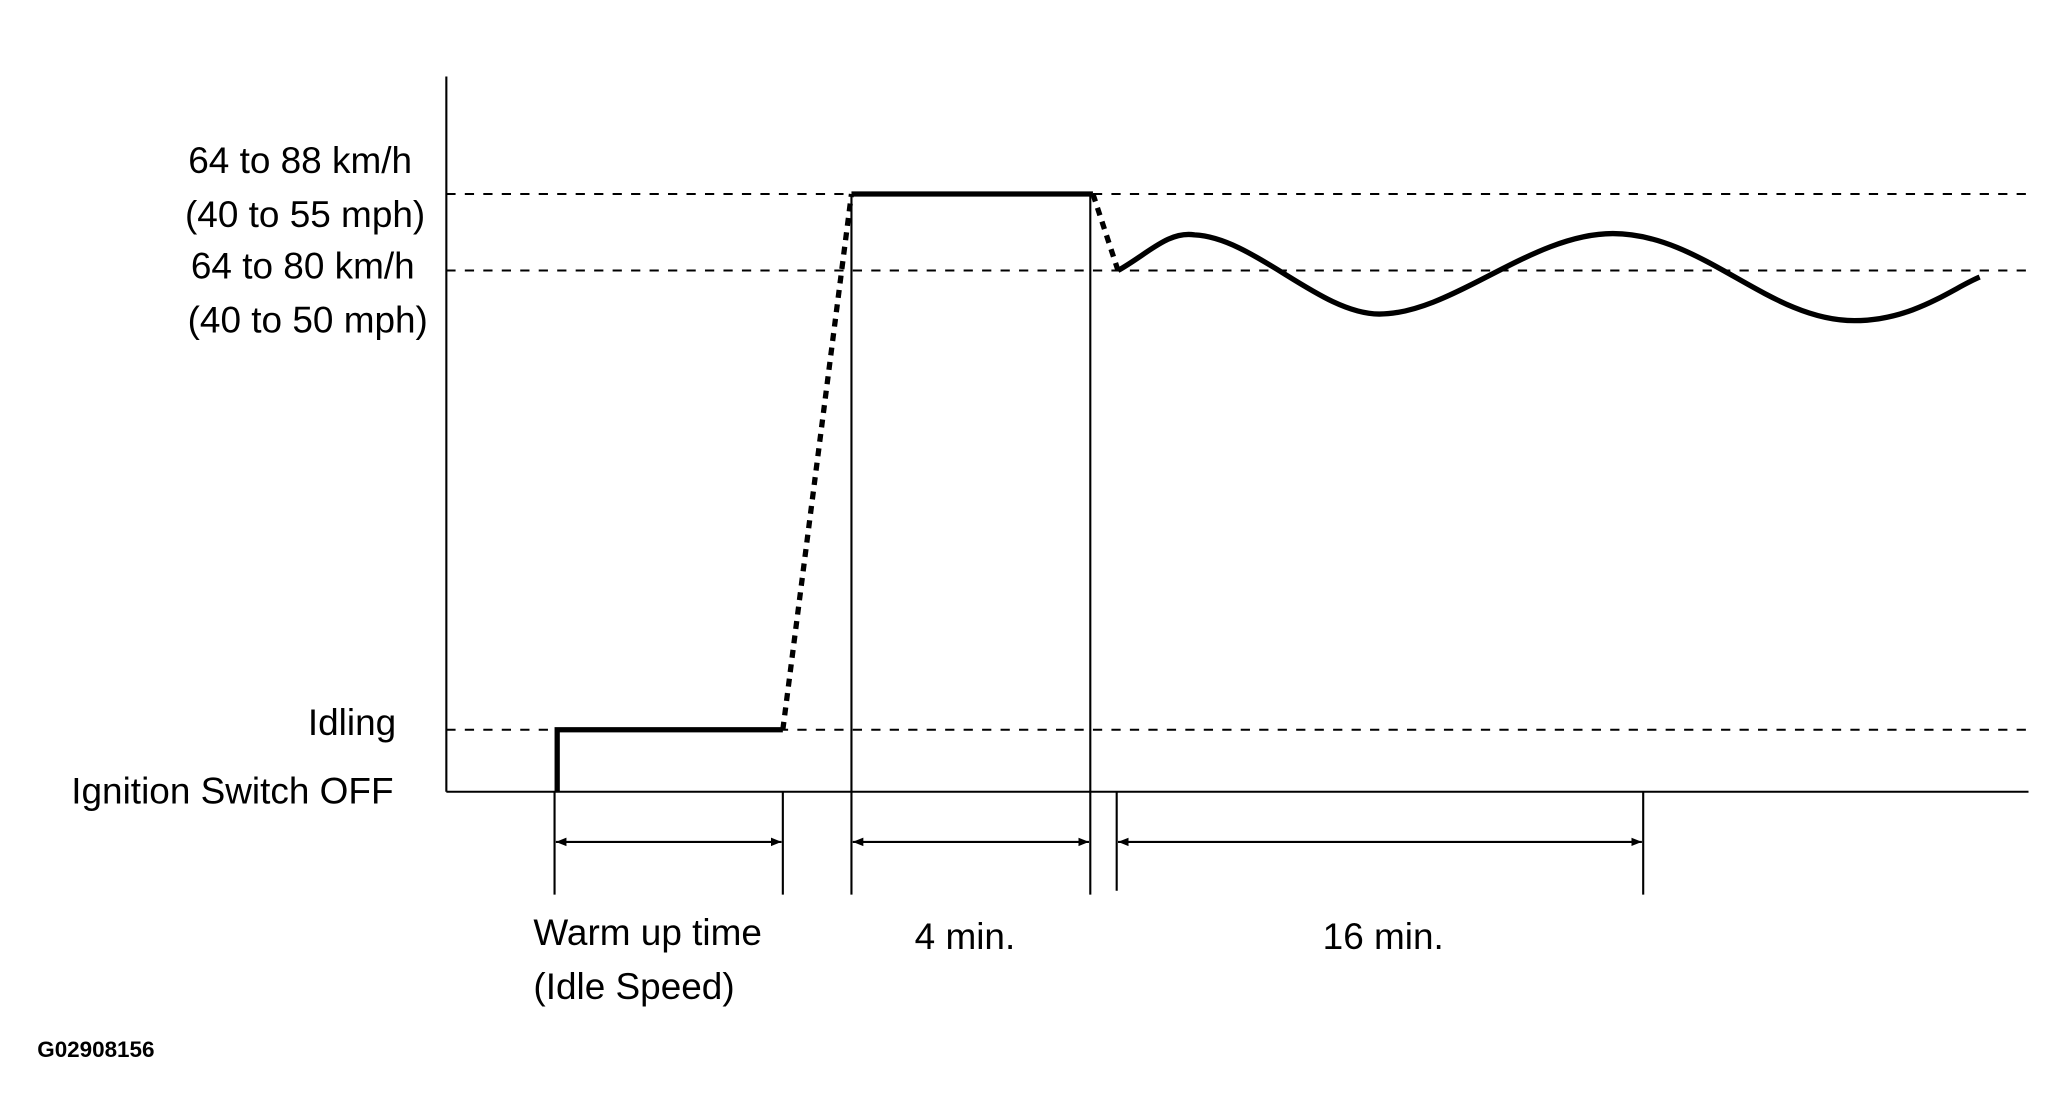  Describe the element at coordinates (633, 986) in the screenshot. I see `interval-sublabel: (Idle Speed)` at that location.